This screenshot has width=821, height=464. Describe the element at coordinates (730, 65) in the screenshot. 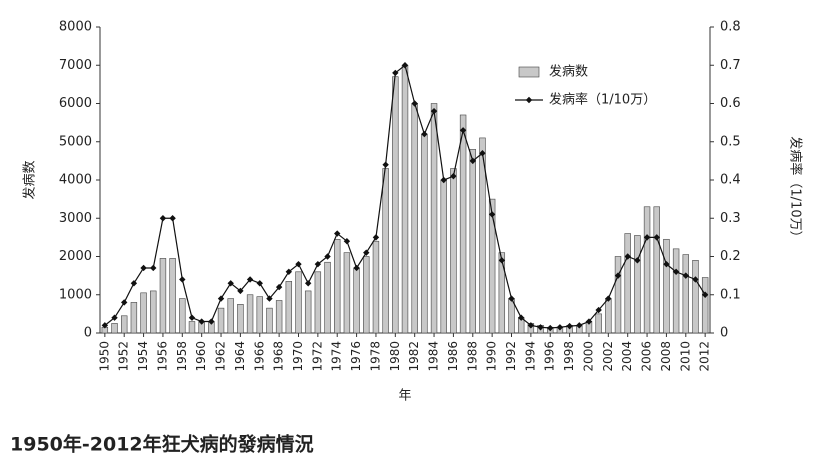

I see `y2-tick-label: 0.7` at that location.